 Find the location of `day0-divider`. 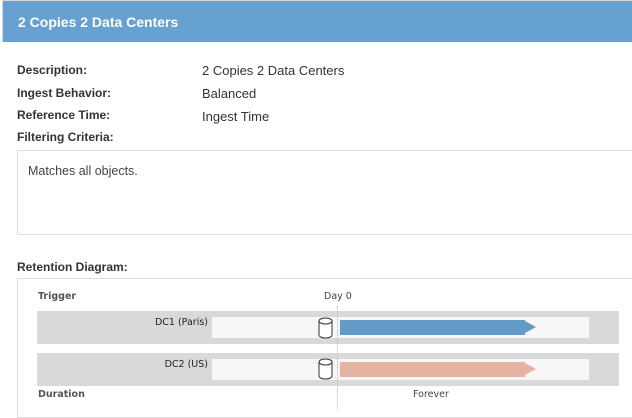

day0-divider is located at coordinates (337, 358).